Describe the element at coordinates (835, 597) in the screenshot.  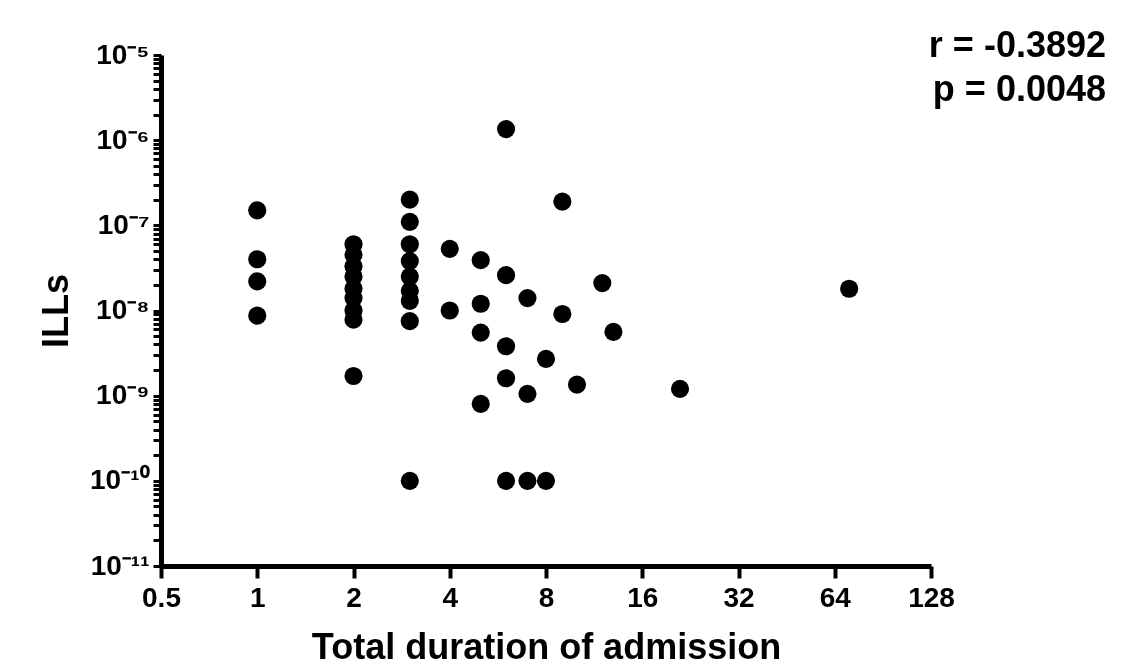
I see `x-tick-label: 64` at that location.